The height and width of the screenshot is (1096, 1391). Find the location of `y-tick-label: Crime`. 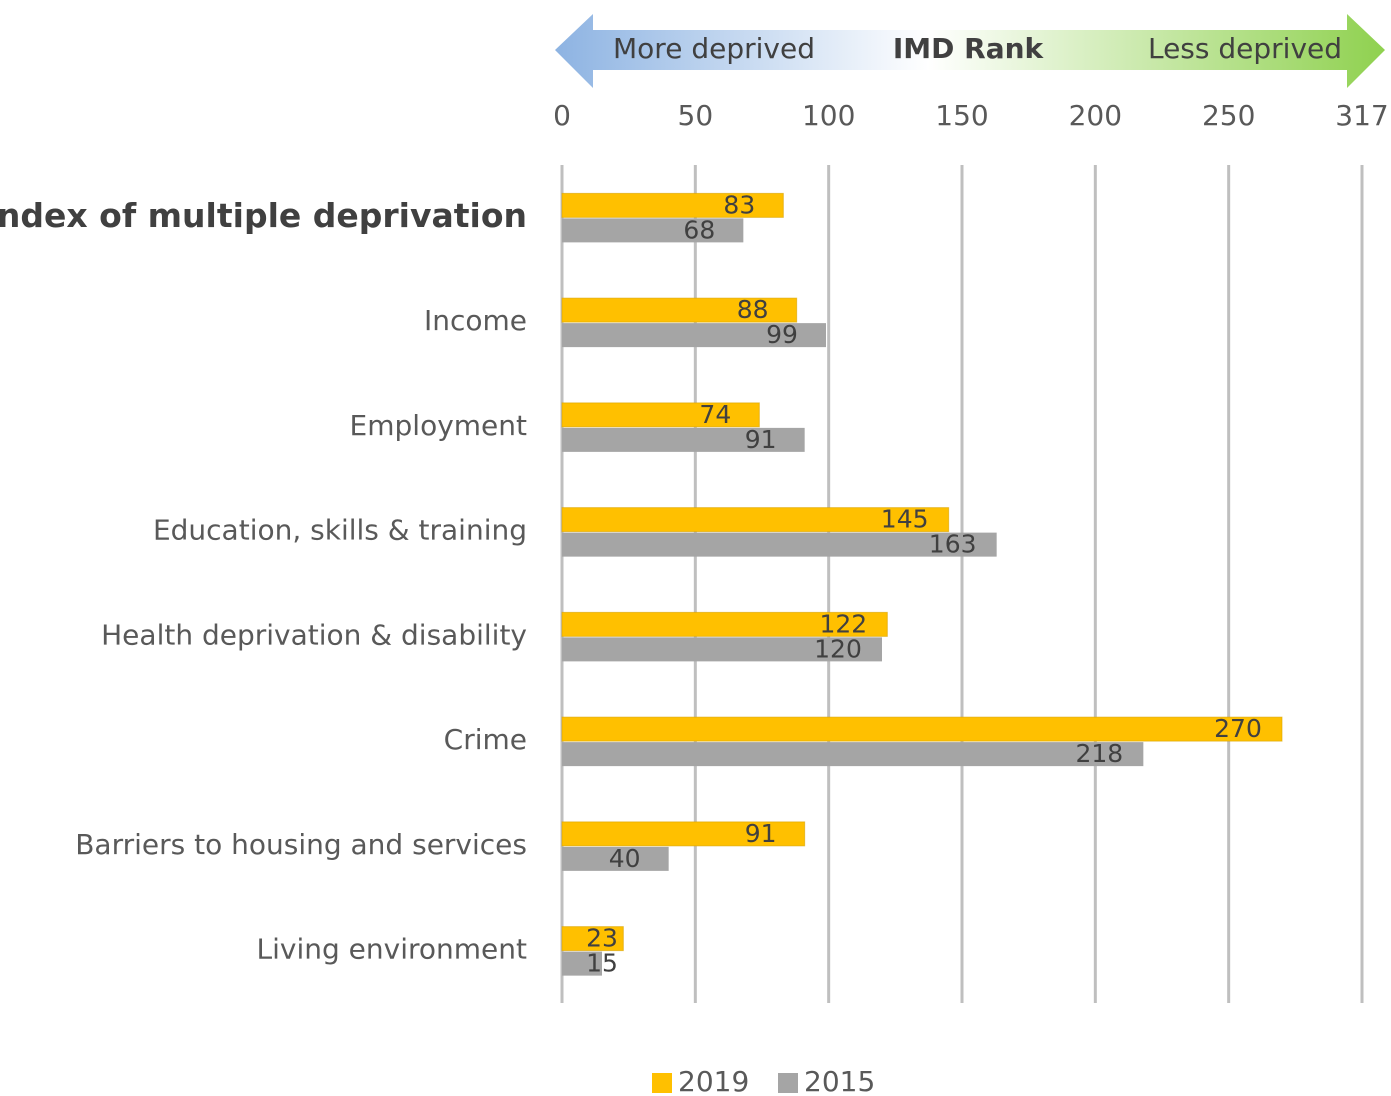

y-tick-label: Crime is located at coordinates (485, 739).